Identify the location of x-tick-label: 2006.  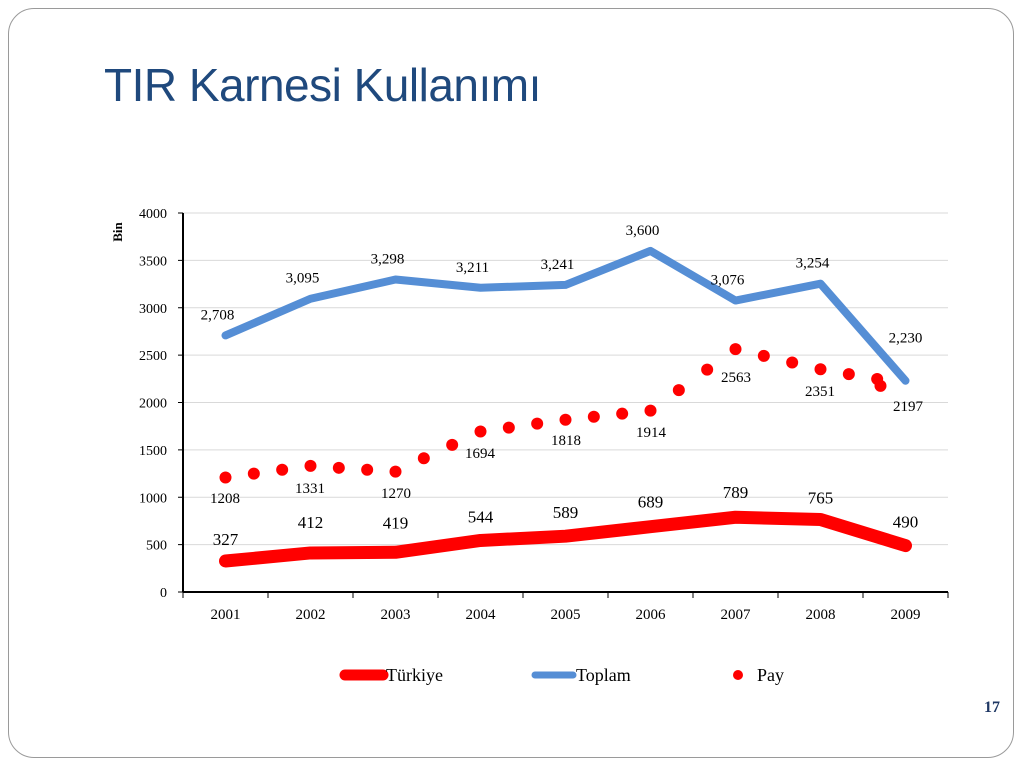
(651, 615).